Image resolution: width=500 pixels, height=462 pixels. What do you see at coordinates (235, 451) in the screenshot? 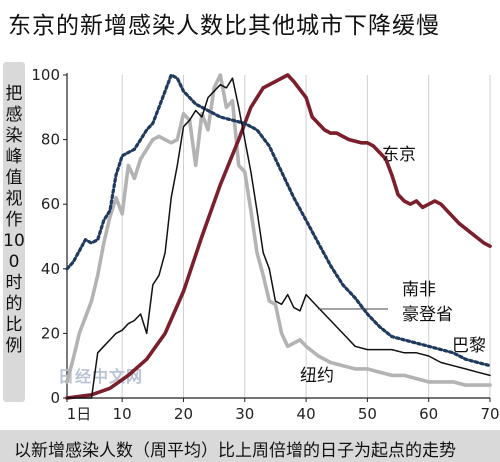
I see `x-axis-caption: 以新增感染人数（周平均）比上周倍增的日子为起点的走势` at bounding box center [235, 451].